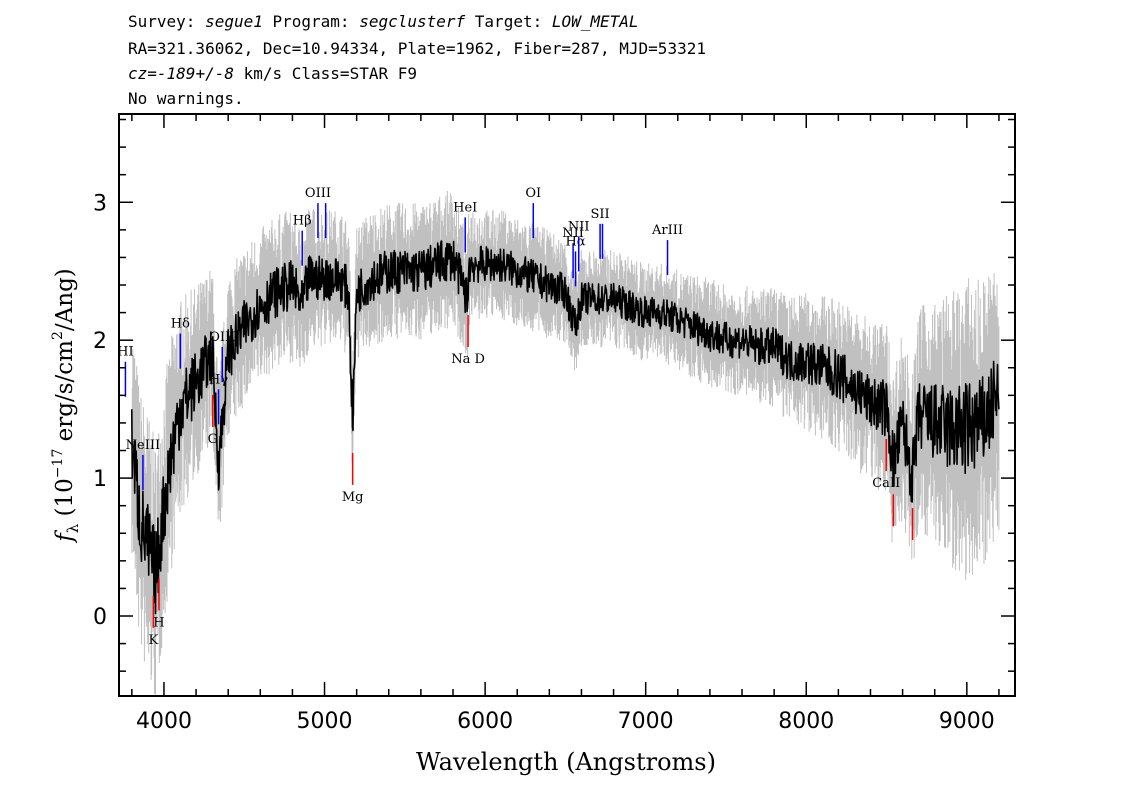  What do you see at coordinates (125, 352) in the screenshot?
I see `emission-line-label-0: HI` at bounding box center [125, 352].